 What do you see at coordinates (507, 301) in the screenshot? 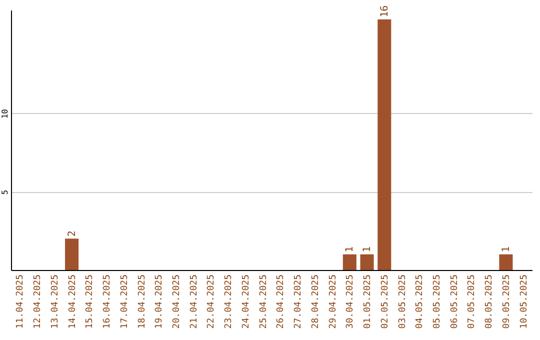
I see `x-tick-label: 09.05.2025` at bounding box center [507, 301].